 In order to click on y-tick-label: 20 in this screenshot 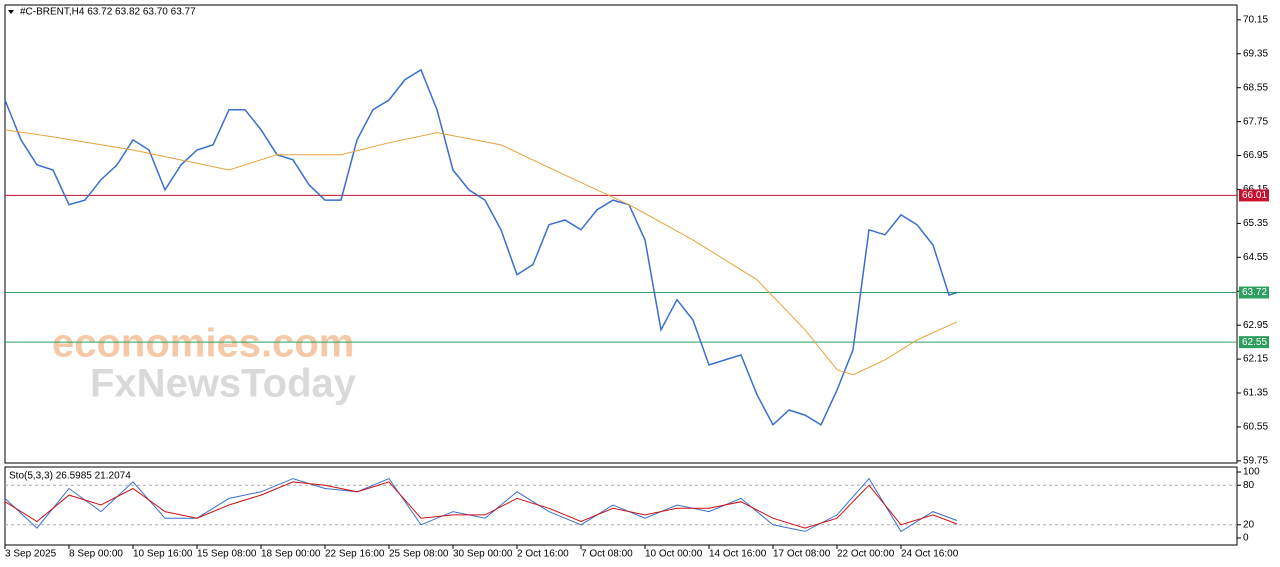, I will do `click(1249, 524)`.